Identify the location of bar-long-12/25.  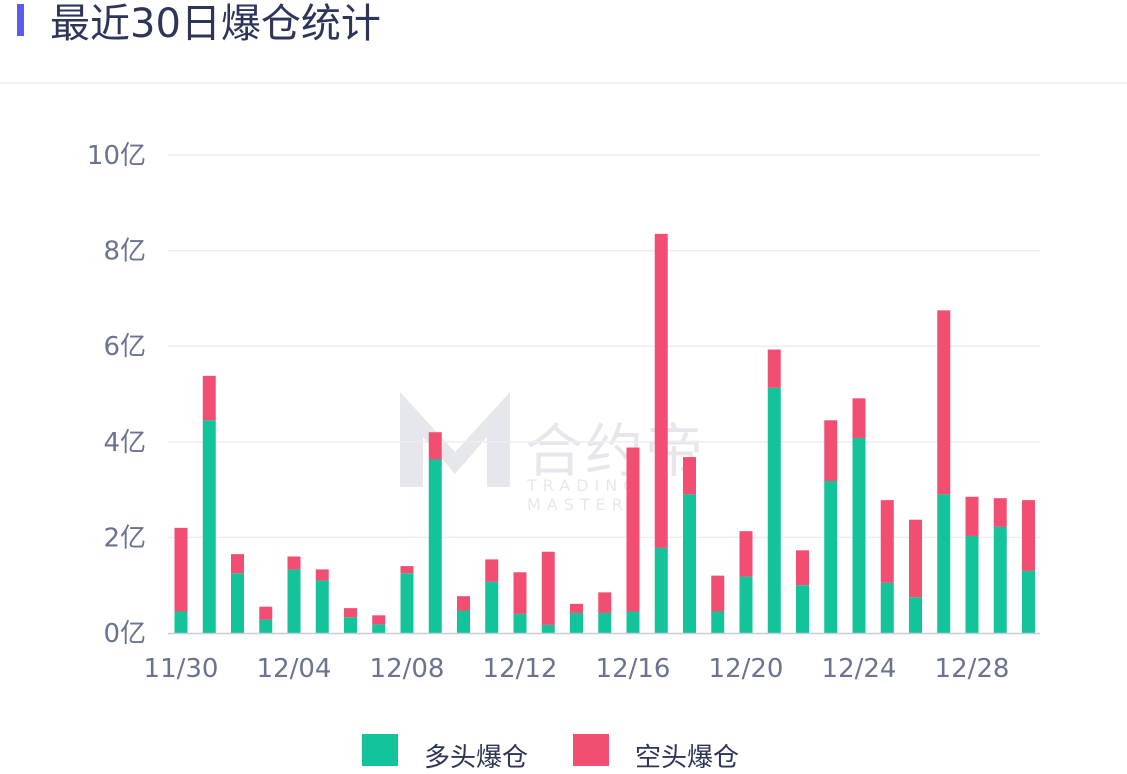
(887, 607).